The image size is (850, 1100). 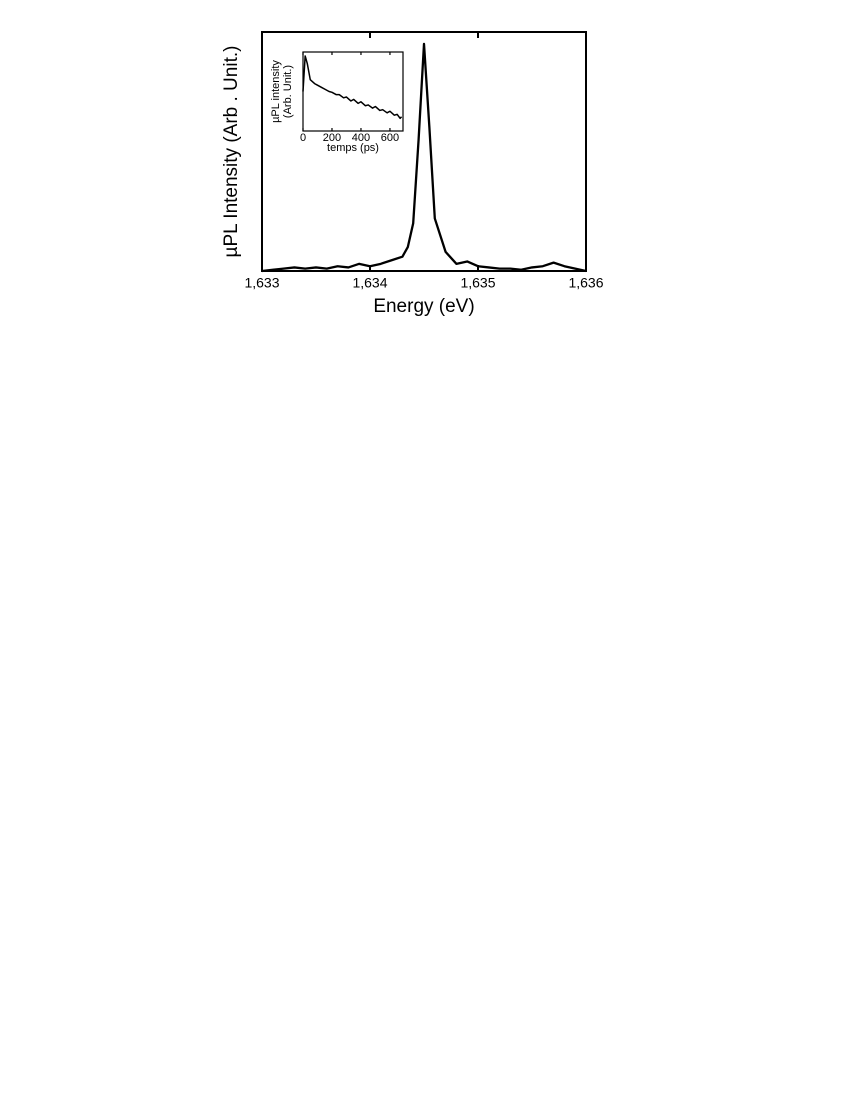 I want to click on x-tick-label: 0, so click(x=303, y=138).